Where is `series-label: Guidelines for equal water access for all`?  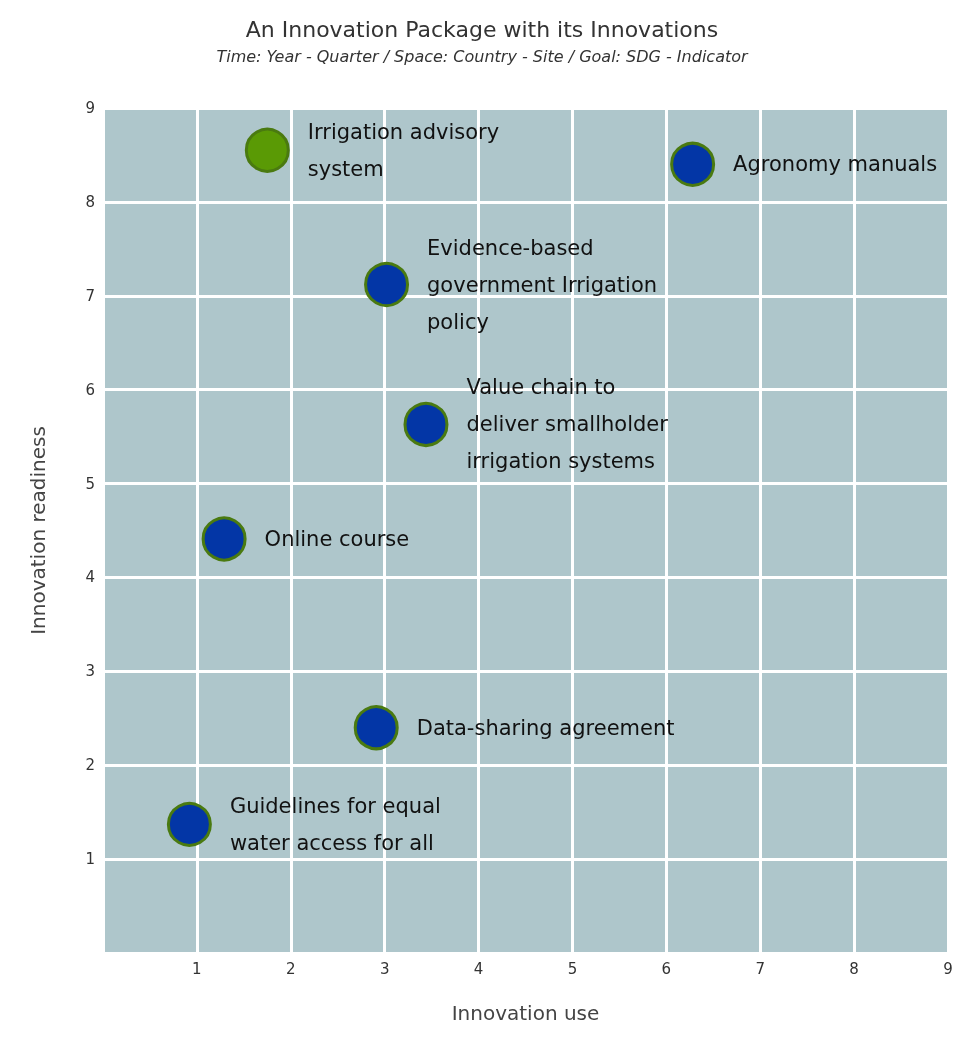
series-label: Guidelines for equal water access for all is located at coordinates (335, 824).